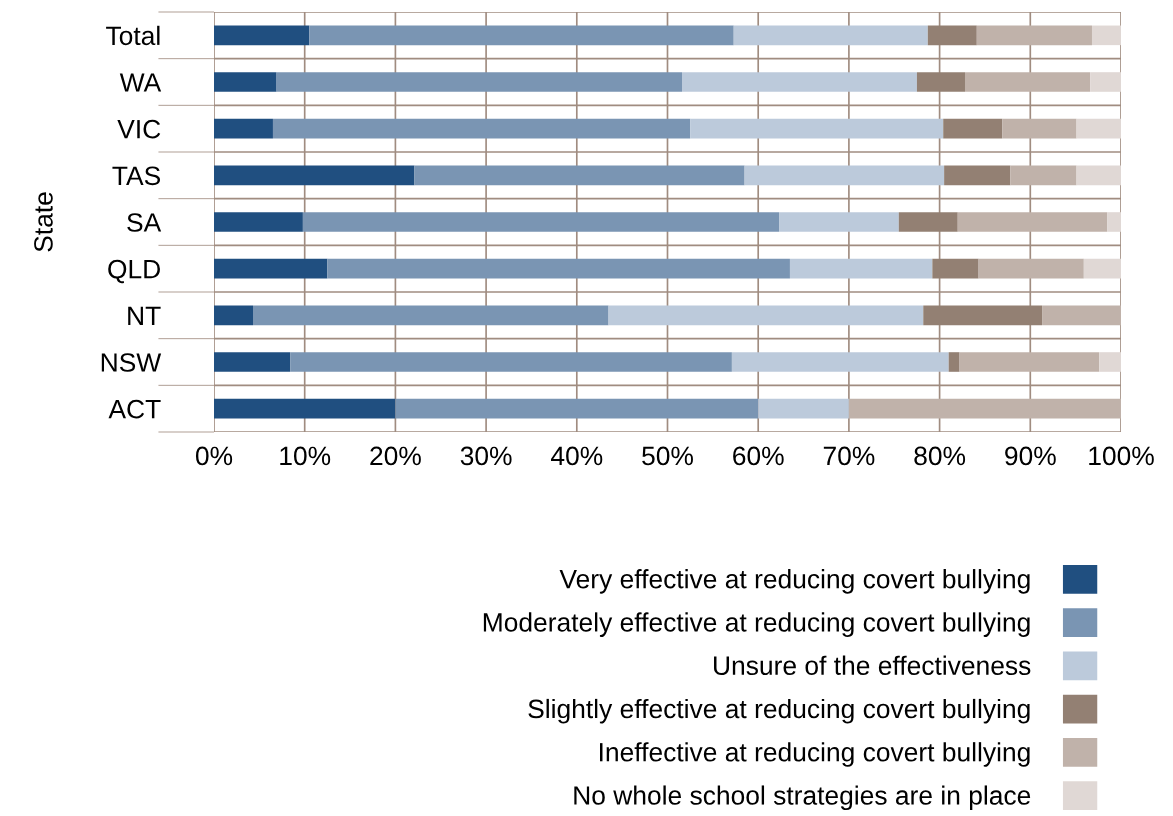 This screenshot has height=816, width=1173. Describe the element at coordinates (779, 711) in the screenshot. I see `legend-label: Slightly effective at reducing covert bullying` at that location.